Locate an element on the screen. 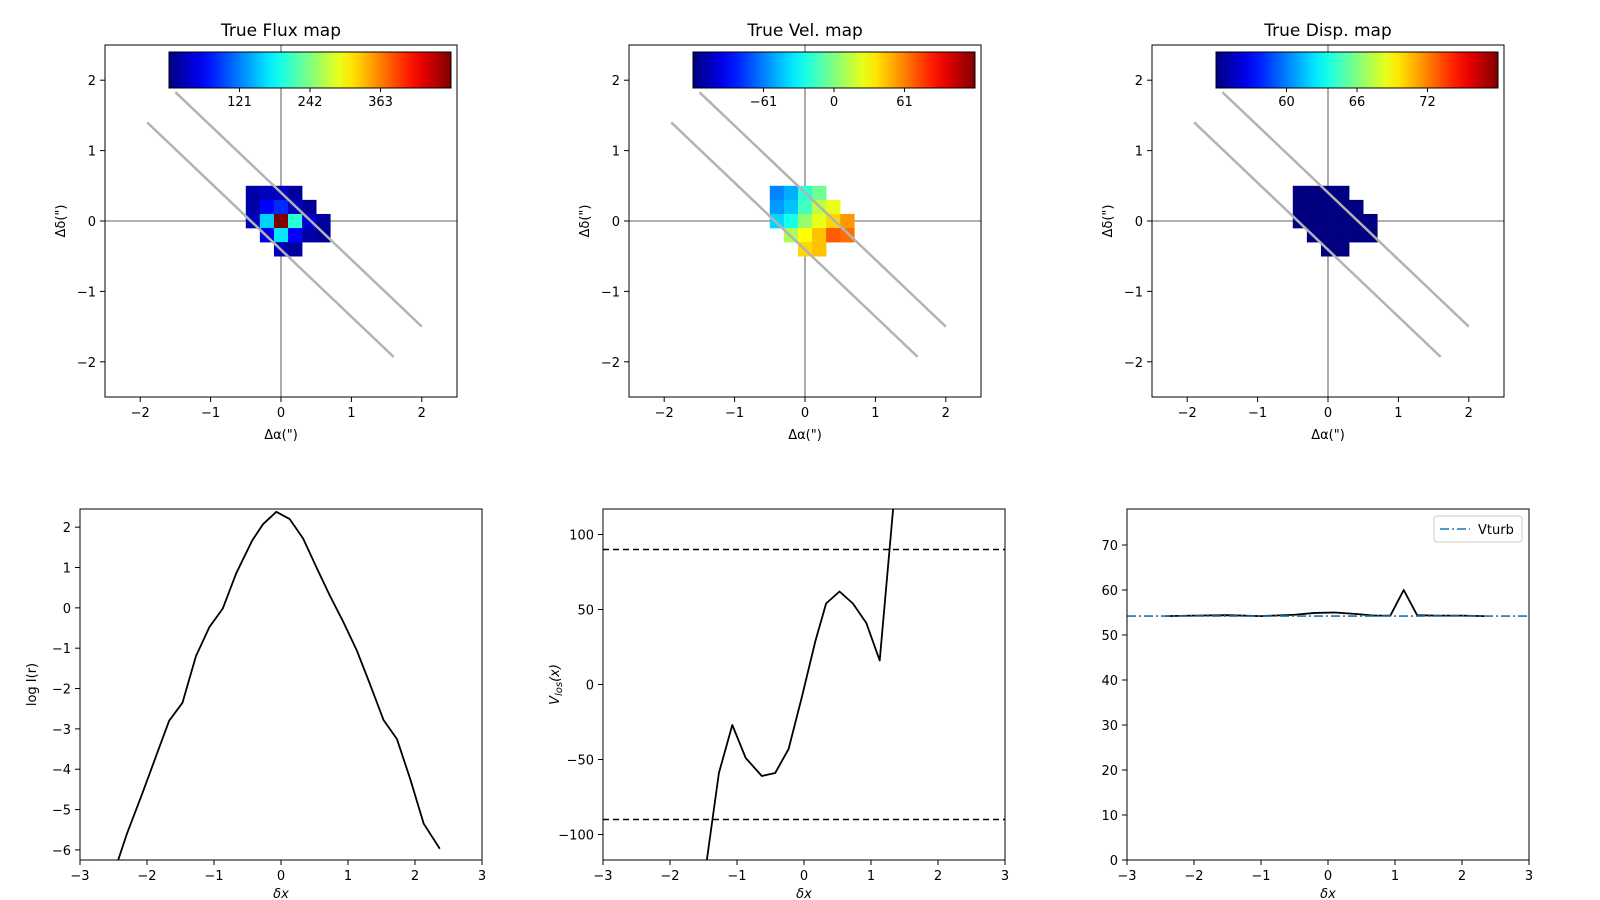  flux-map-xtick-label: −2 is located at coordinates (140, 413).